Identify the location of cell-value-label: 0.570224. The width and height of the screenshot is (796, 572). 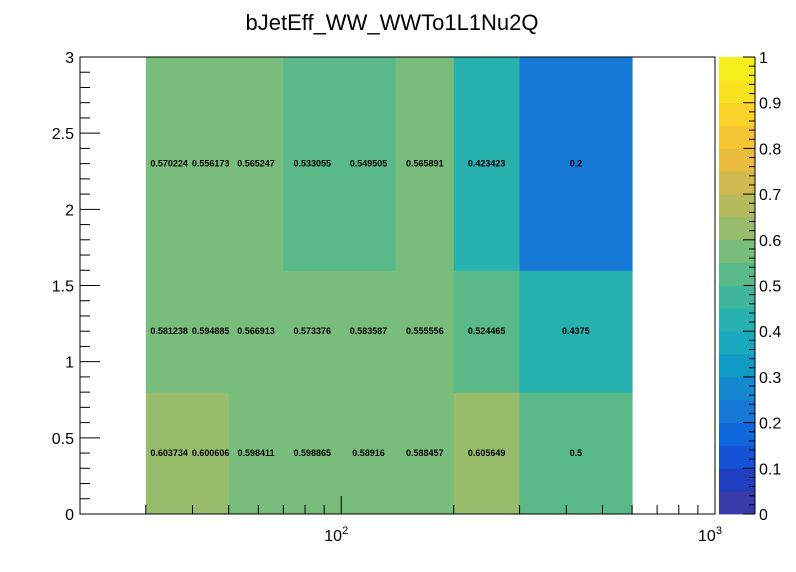
(169, 164).